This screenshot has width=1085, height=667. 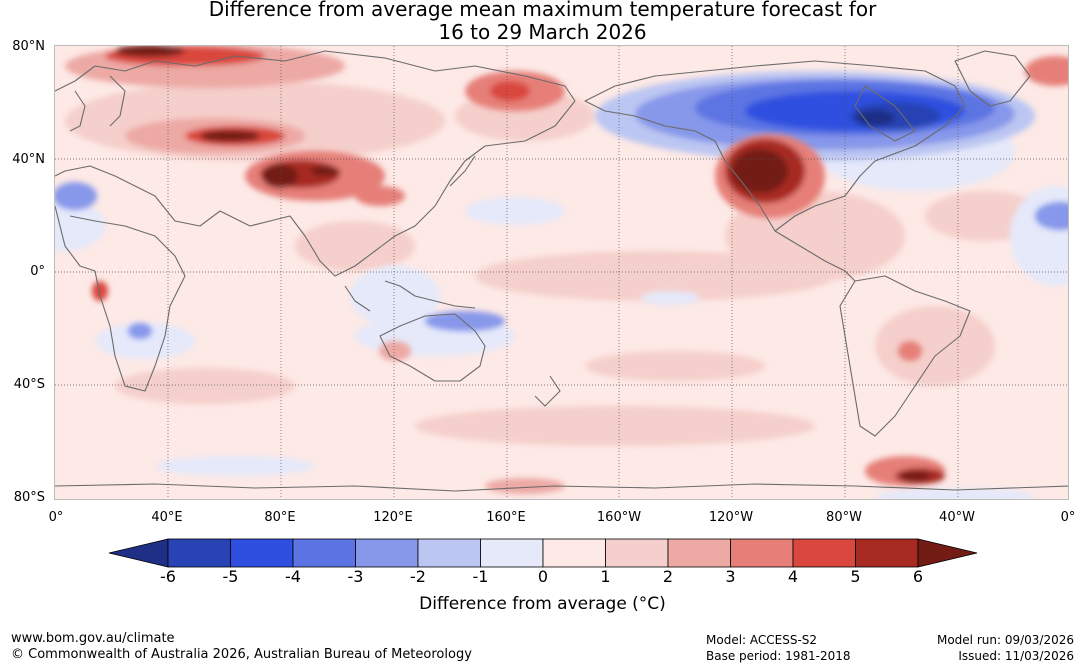 What do you see at coordinates (167, 517) in the screenshot?
I see `lon-label-40e: 40°E` at bounding box center [167, 517].